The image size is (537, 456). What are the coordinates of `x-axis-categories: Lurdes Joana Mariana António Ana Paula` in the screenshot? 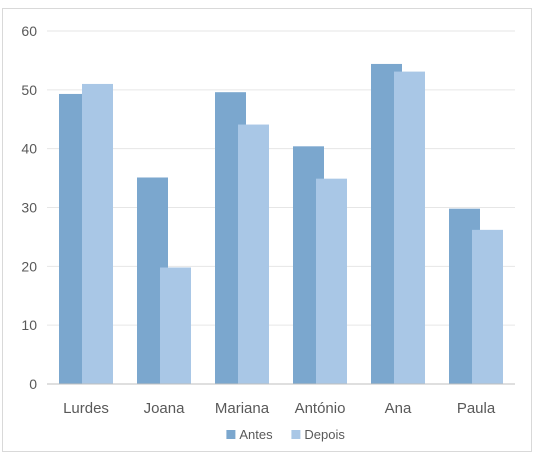 It's located at (279, 408).